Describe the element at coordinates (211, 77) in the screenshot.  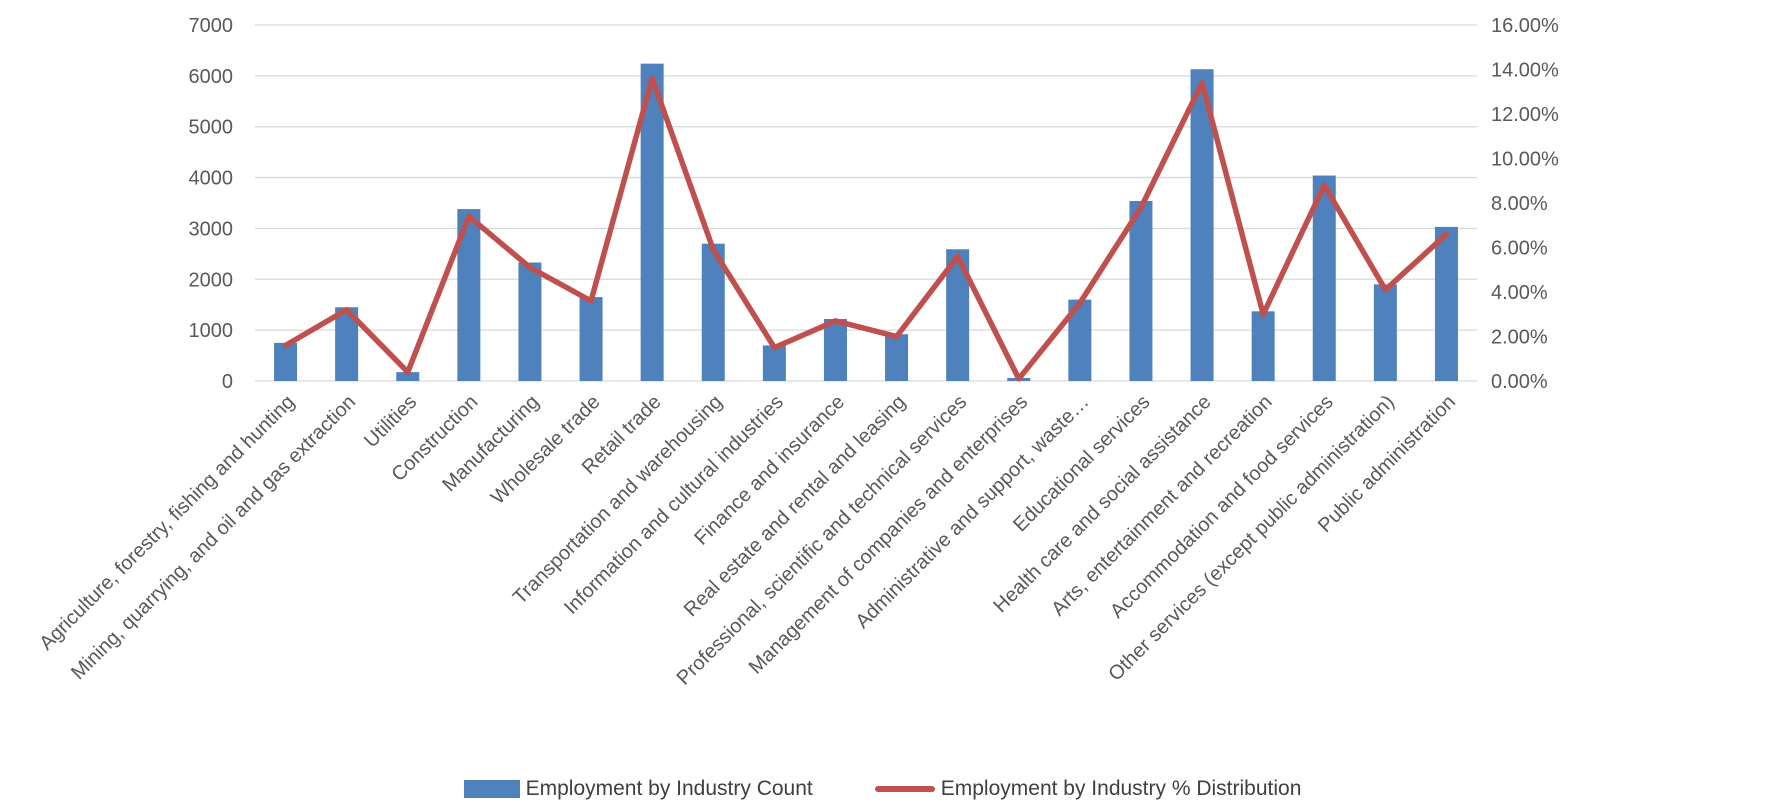
I see `left-tick-label: 6000` at that location.